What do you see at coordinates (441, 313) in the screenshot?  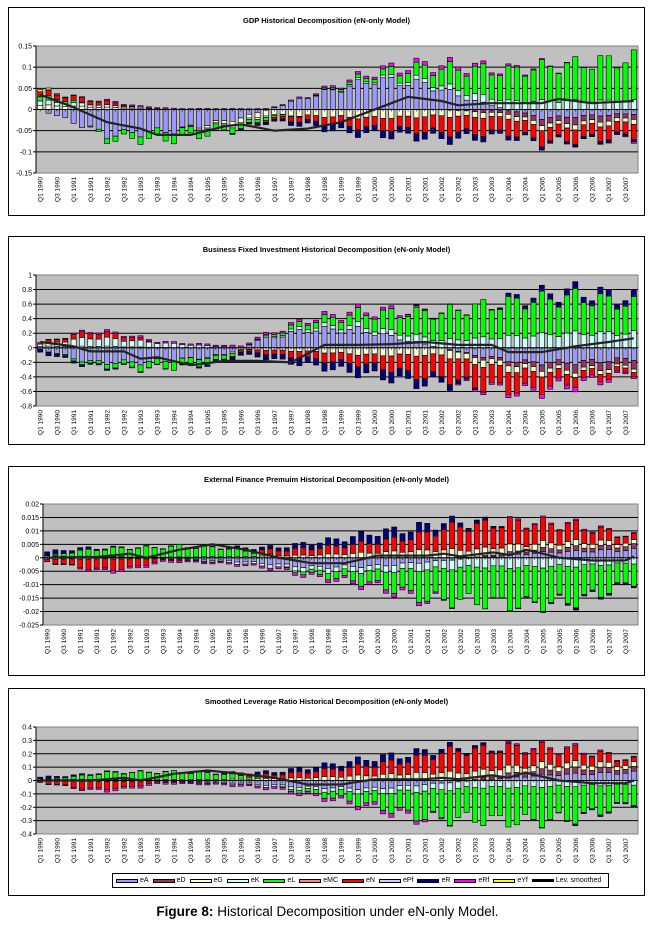 I see `bar-segment-eYf` at bounding box center [441, 313].